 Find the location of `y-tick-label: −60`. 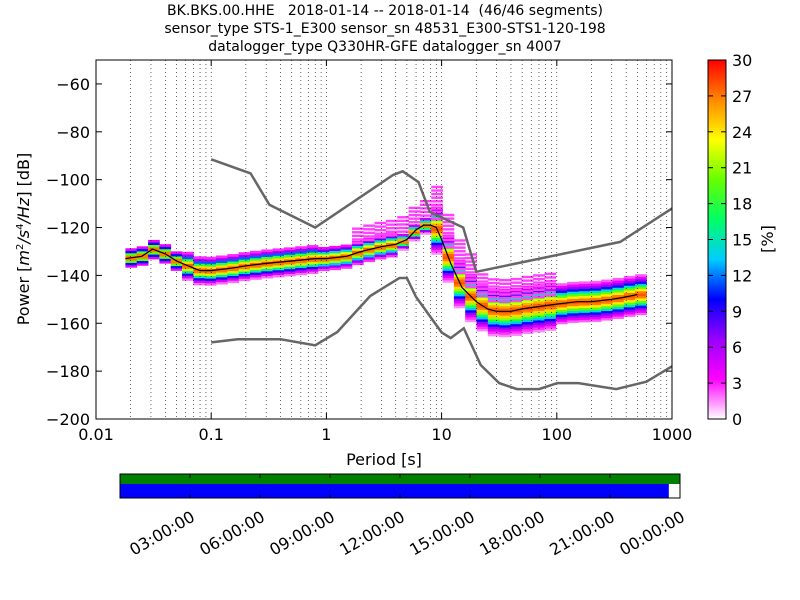

y-tick-label: −60 is located at coordinates (73, 84).